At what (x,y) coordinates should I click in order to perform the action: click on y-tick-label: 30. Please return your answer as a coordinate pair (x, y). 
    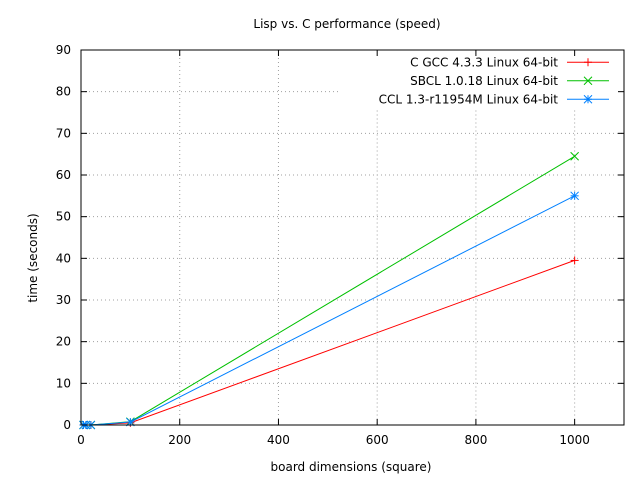
    Looking at the image, I should click on (63, 300).